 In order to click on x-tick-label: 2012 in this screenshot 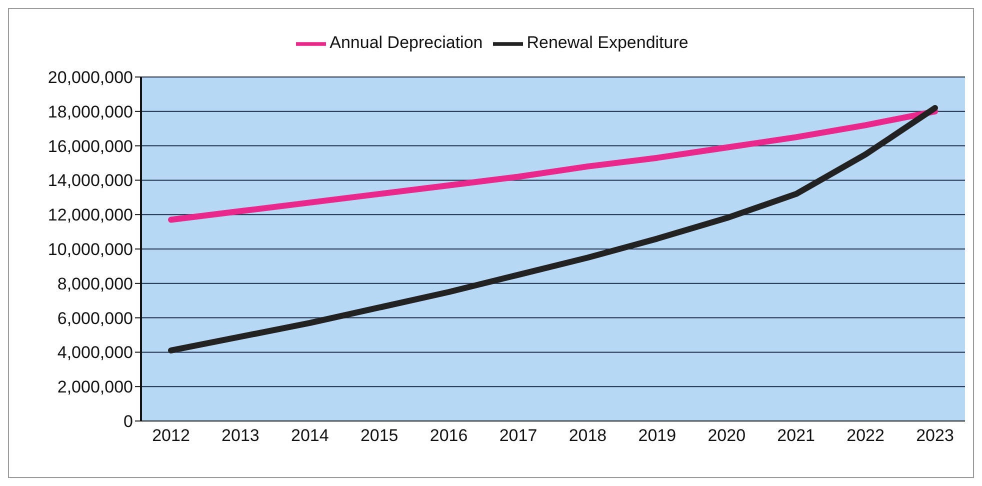, I will do `click(171, 436)`.